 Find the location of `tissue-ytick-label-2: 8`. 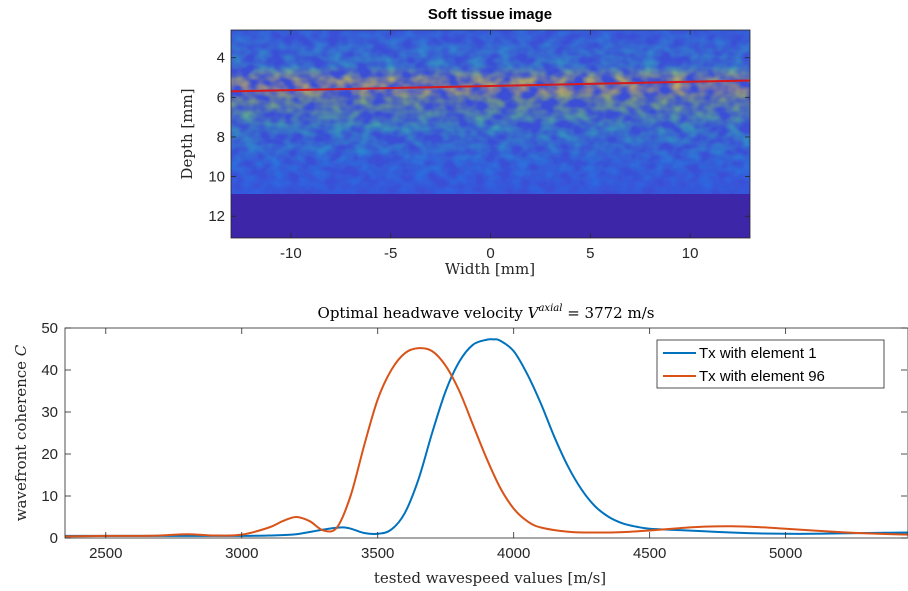

tissue-ytick-label-2: 8 is located at coordinates (221, 137).